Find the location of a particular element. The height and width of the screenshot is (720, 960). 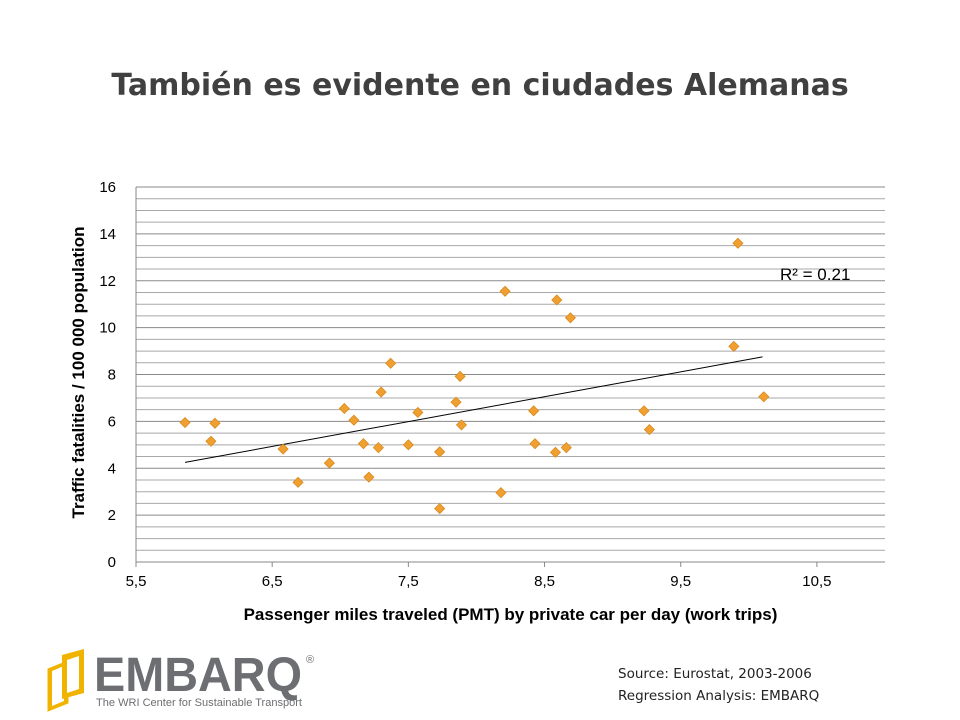

regression-note: Regression Analysis: EMBARQ is located at coordinates (719, 696).